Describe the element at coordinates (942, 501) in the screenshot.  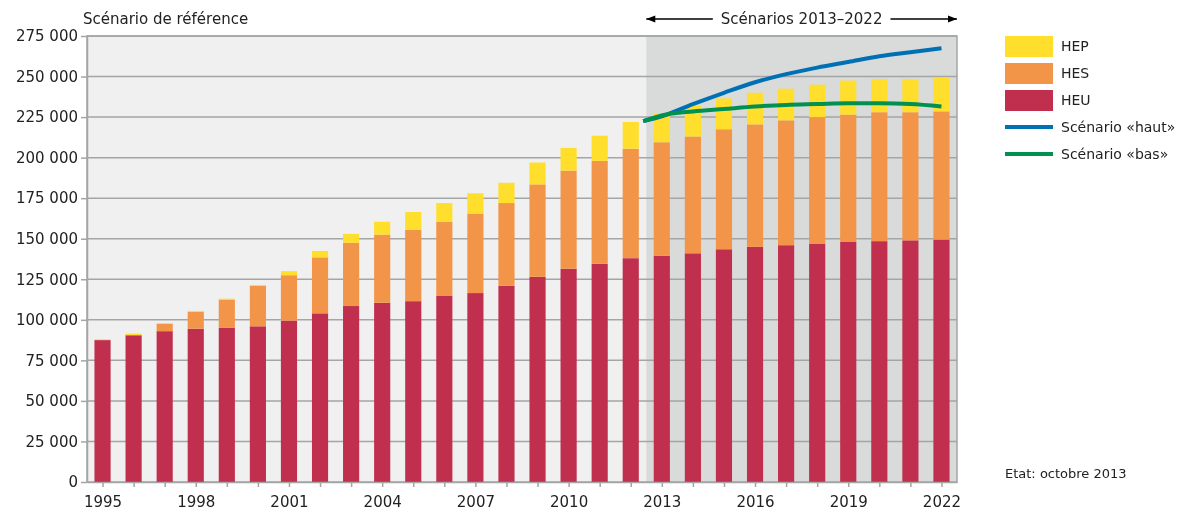
I see `x-tick-label: 2022` at that location.